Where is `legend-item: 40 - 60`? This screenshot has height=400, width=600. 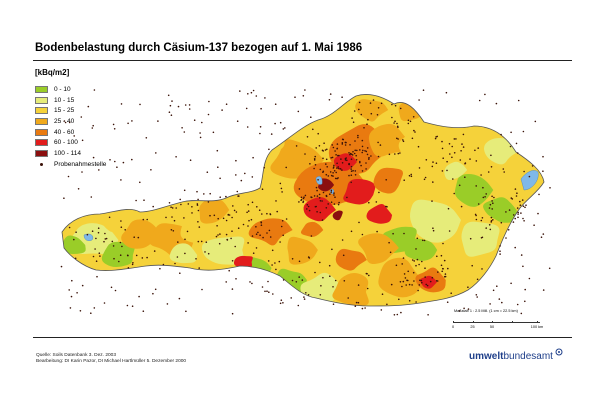
legend-item: 40 - 60 is located at coordinates (70, 132).